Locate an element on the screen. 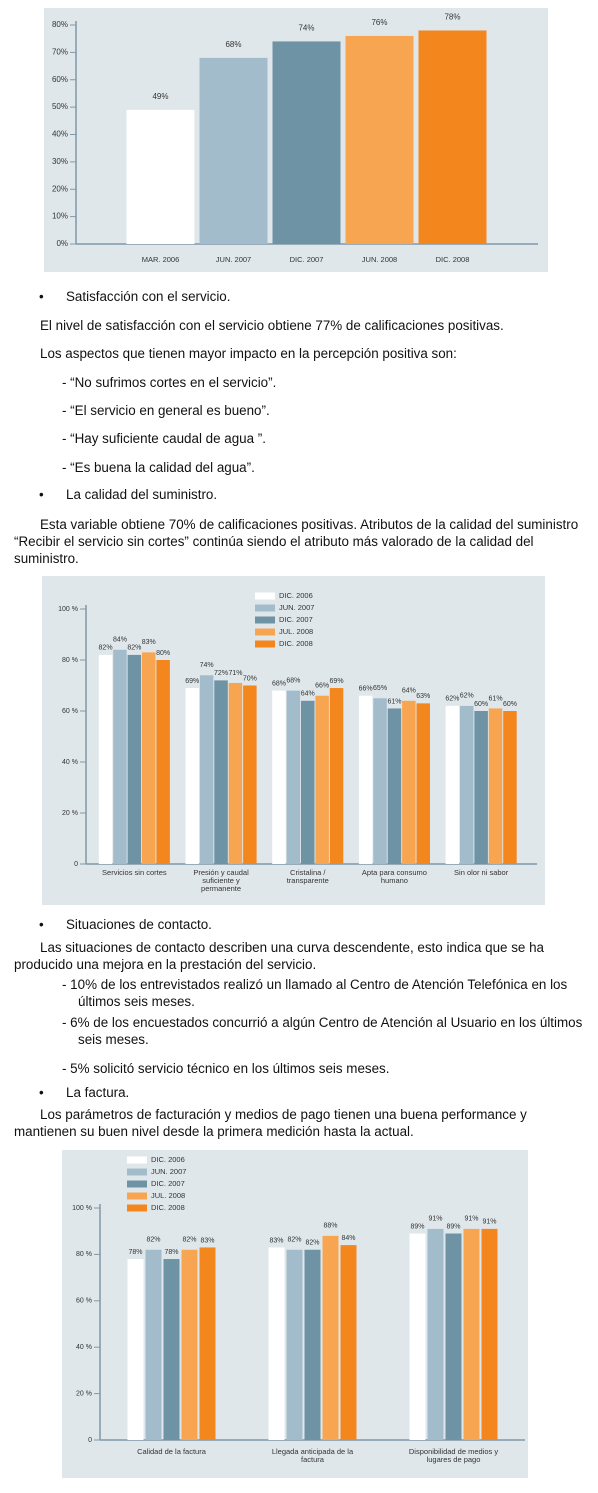  value-label: 72% is located at coordinates (221, 673).